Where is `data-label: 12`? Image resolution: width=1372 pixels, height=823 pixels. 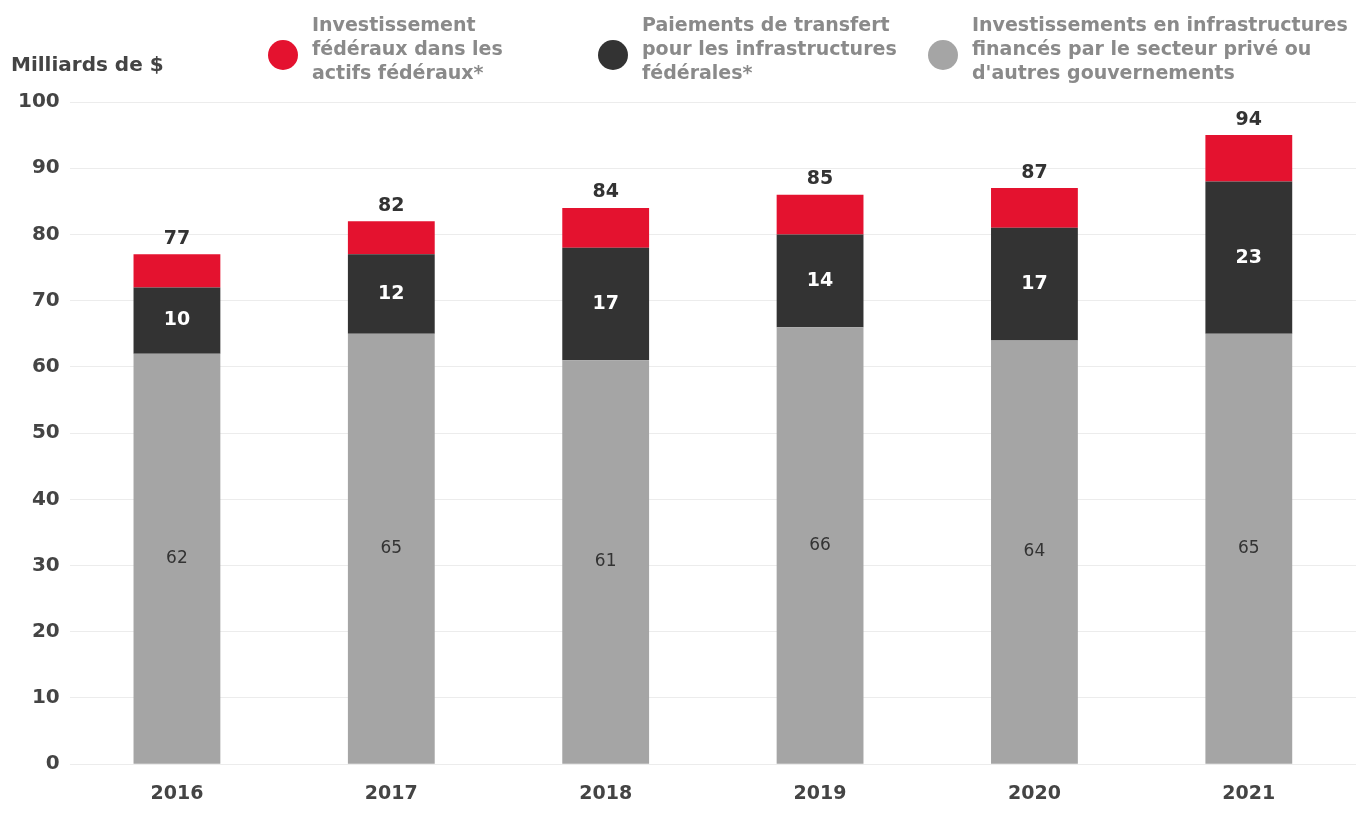
data-label: 12 is located at coordinates (391, 291).